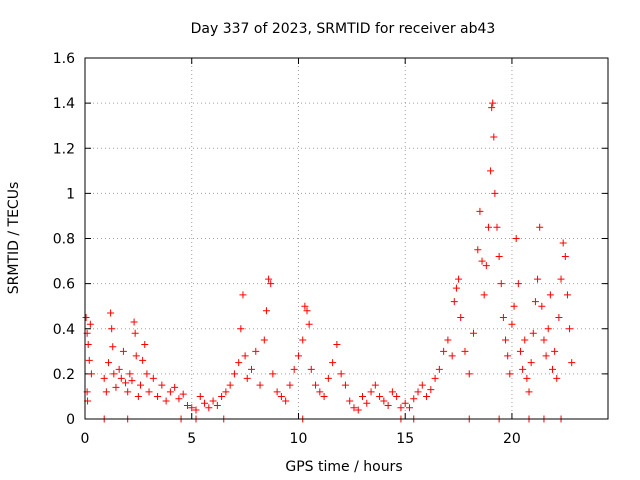  What do you see at coordinates (64, 285) in the screenshot?
I see `y-tick-label: 0.6` at bounding box center [64, 285].